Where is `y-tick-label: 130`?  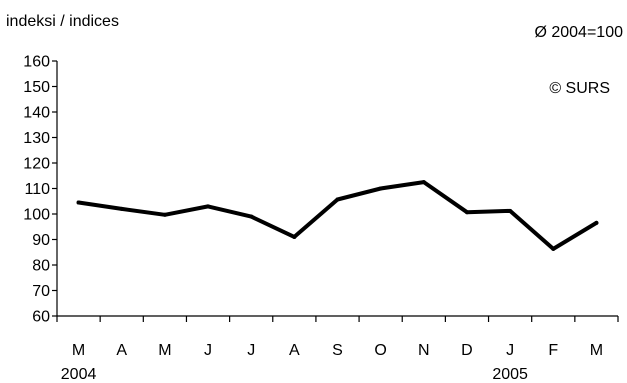
y-tick-label: 130 is located at coordinates (36, 138).